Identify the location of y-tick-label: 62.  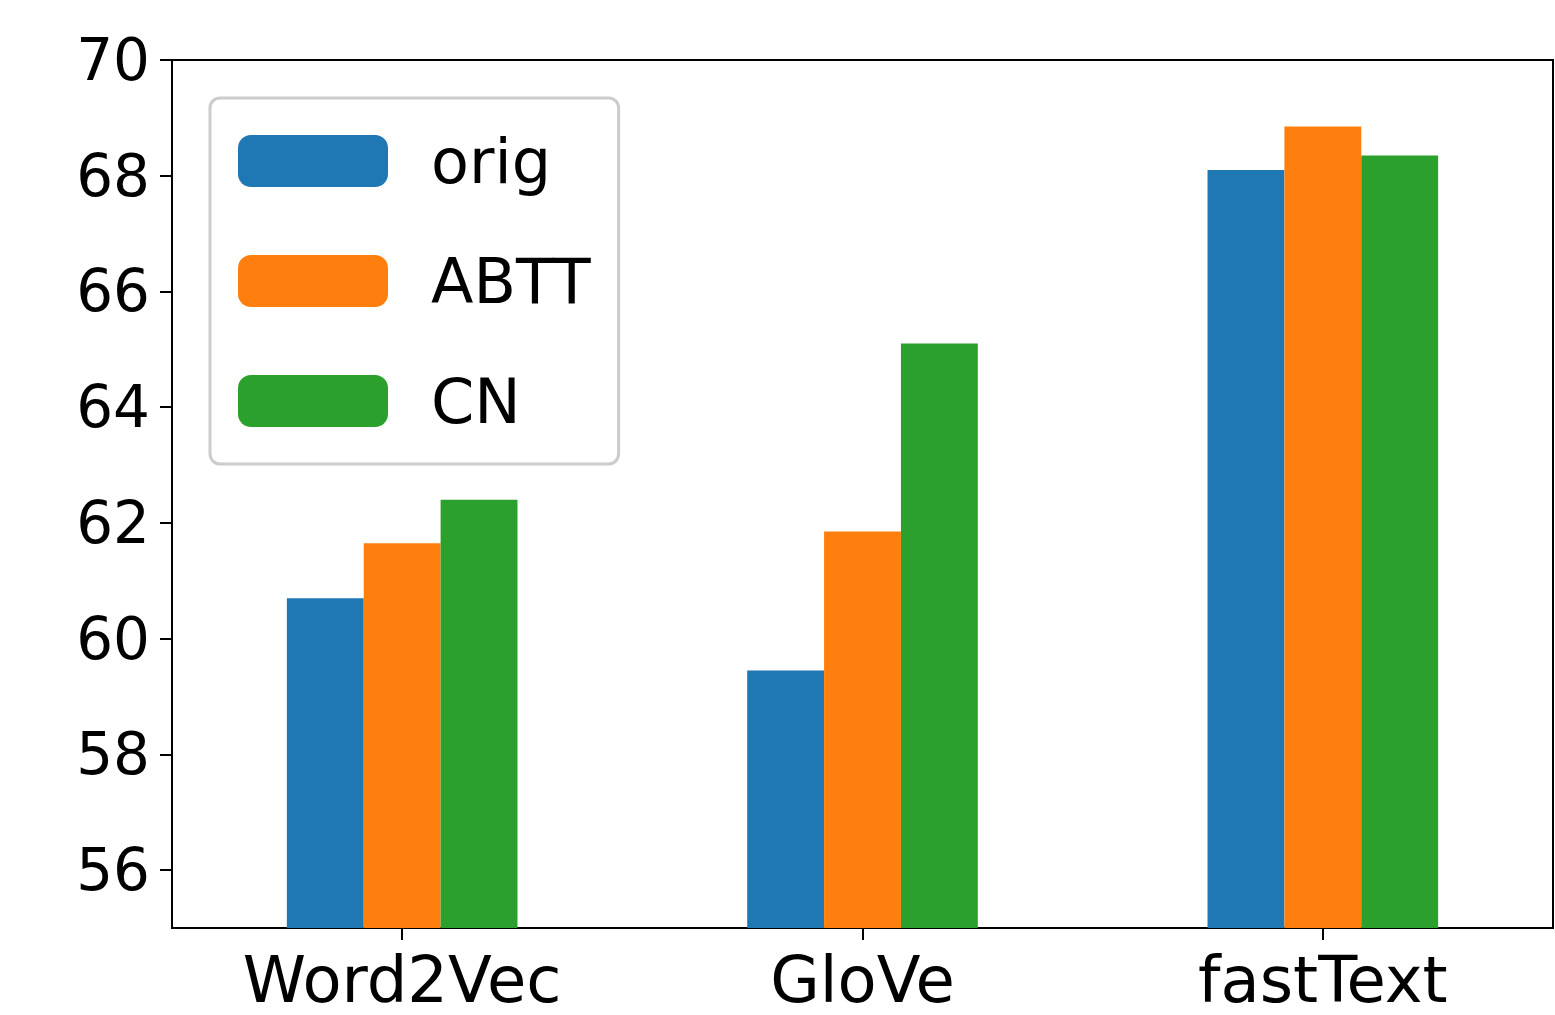
(113, 522).